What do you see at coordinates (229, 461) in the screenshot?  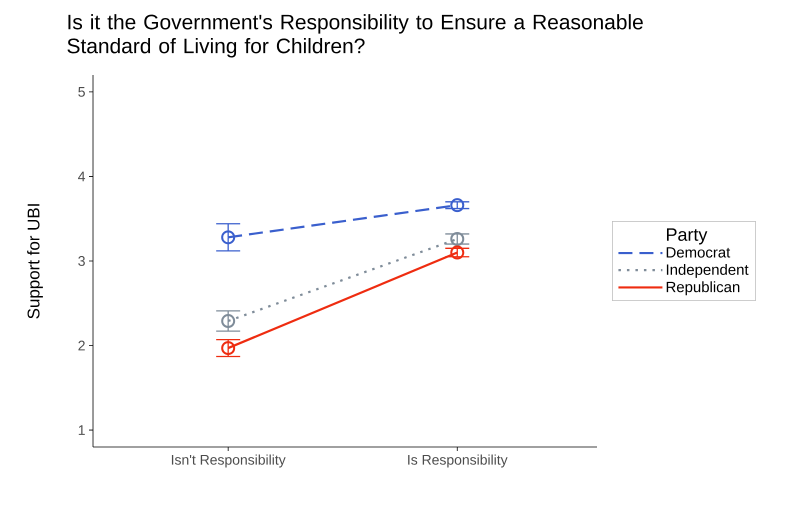 I see `x-tick-label: Isn't Responsibility` at bounding box center [229, 461].